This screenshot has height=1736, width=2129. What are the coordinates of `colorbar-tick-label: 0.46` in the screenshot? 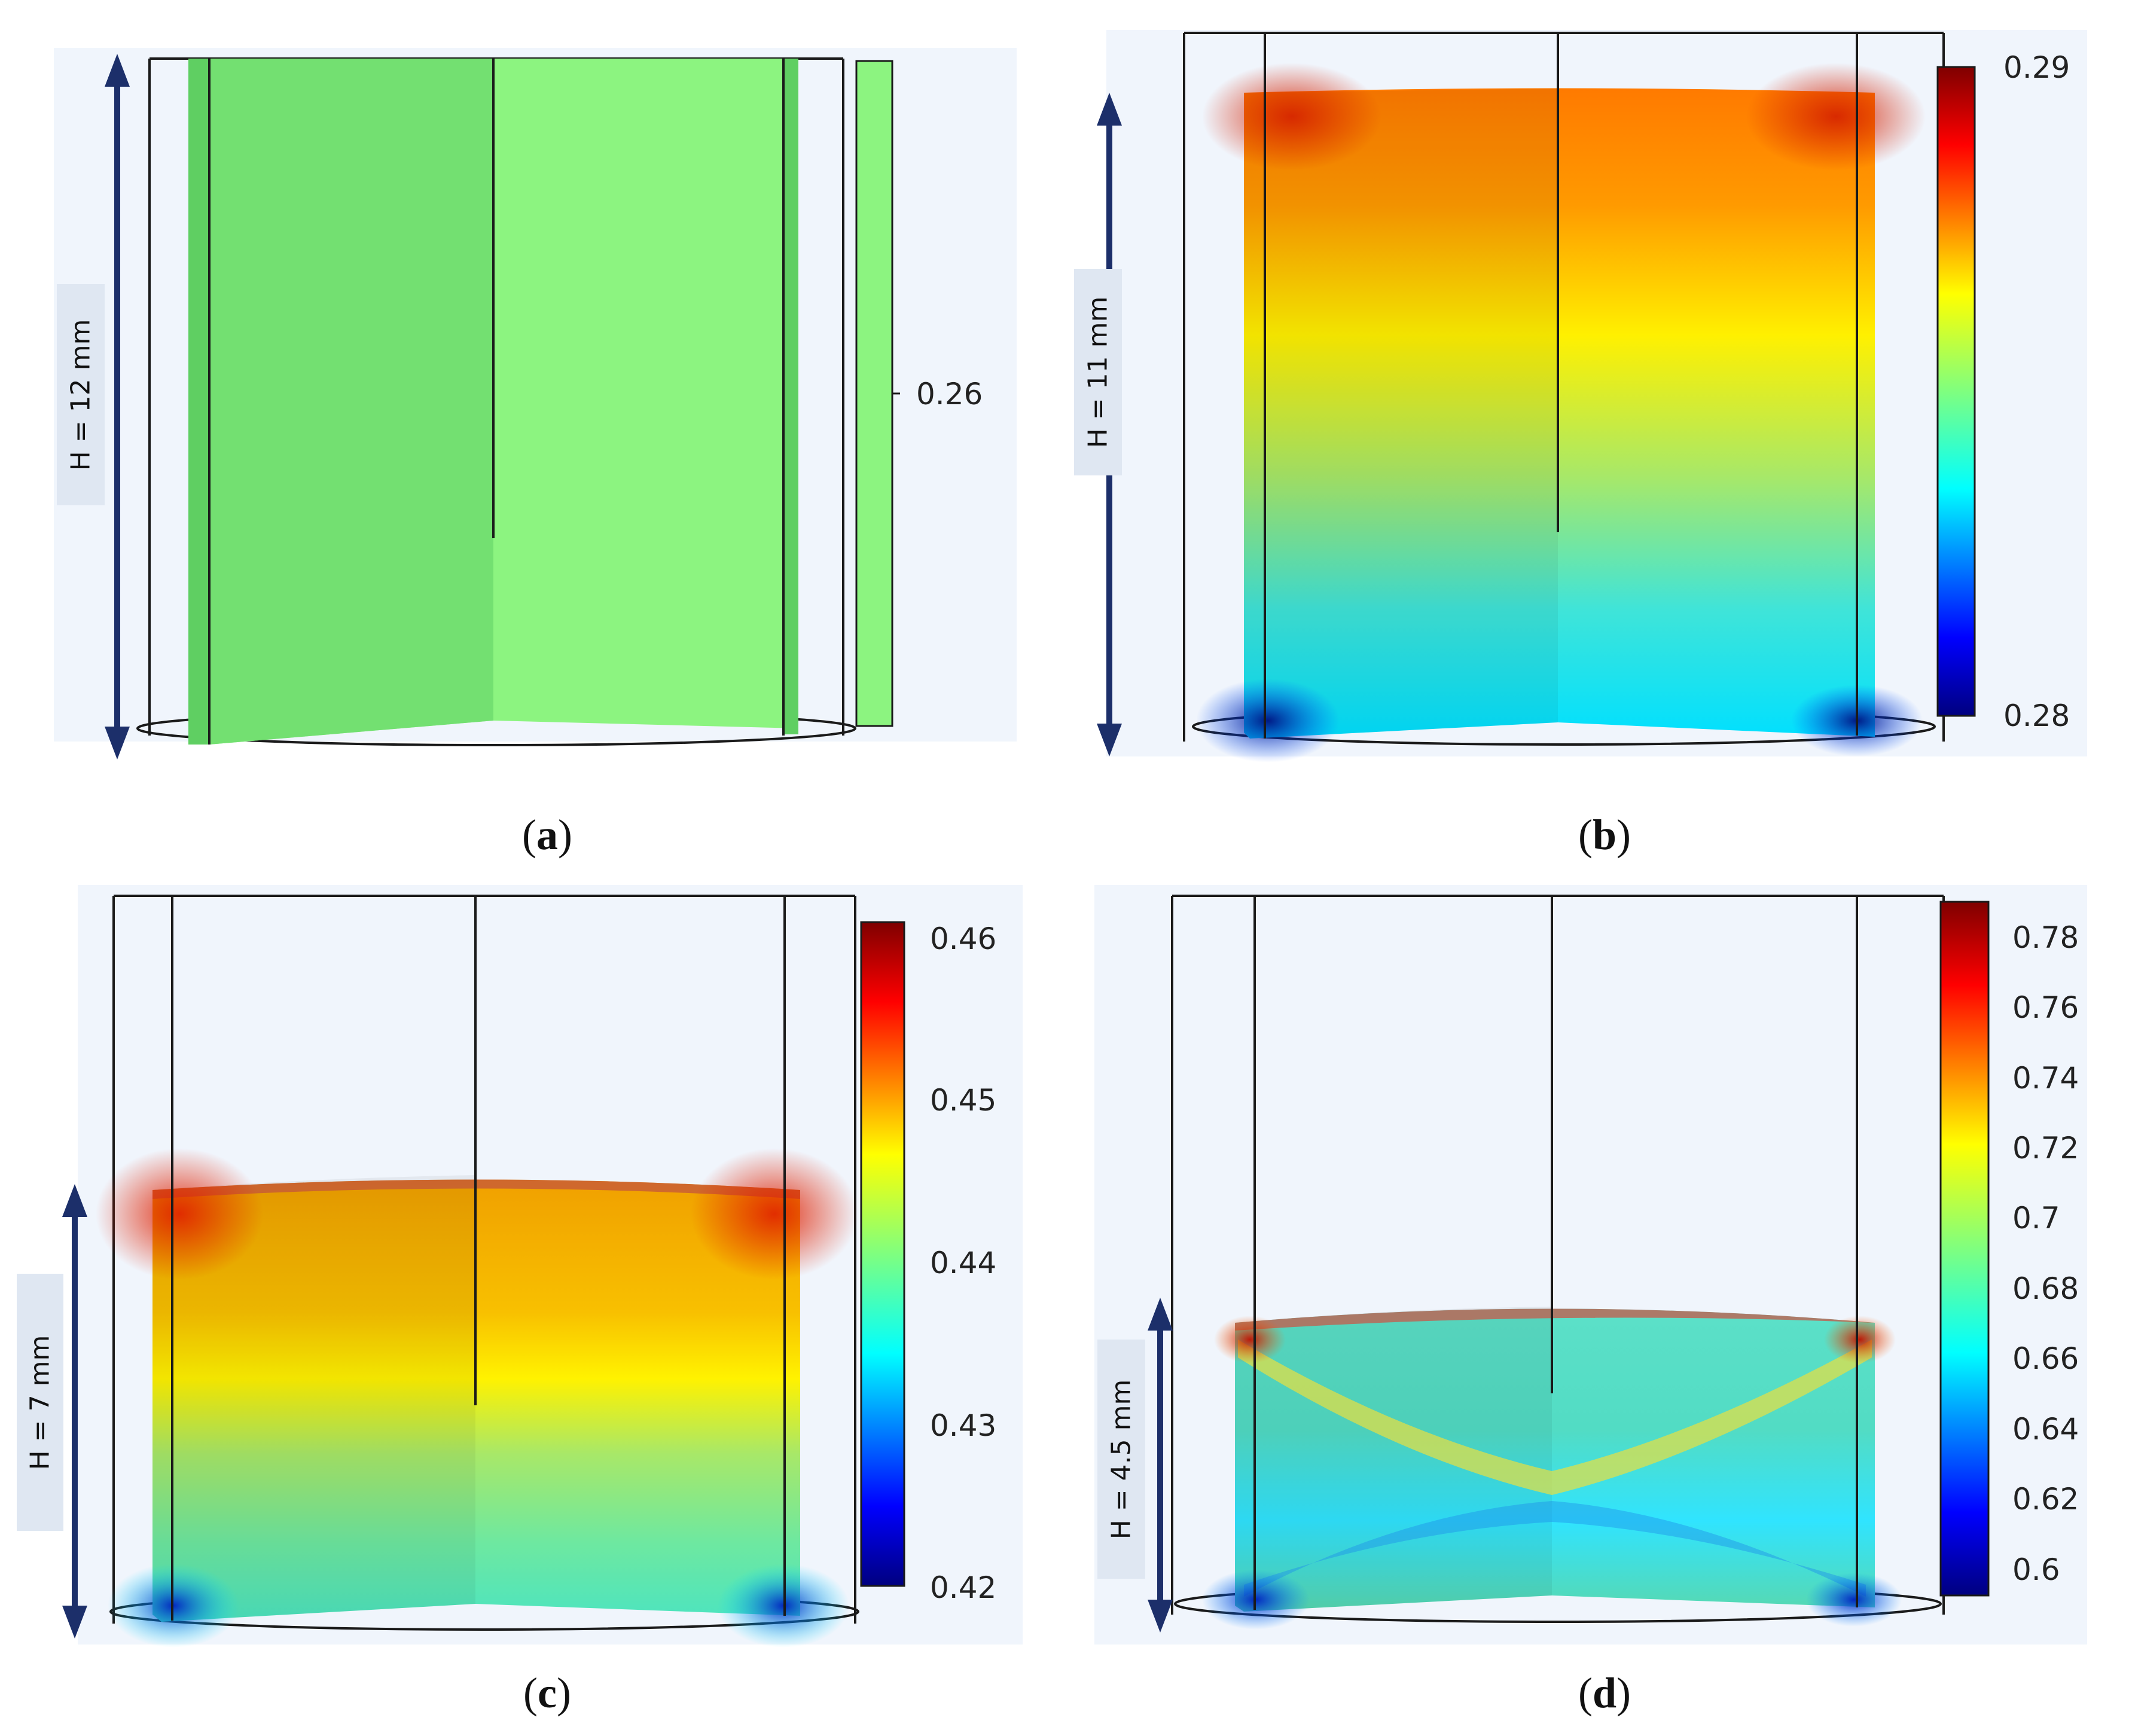 It's located at (963, 939).